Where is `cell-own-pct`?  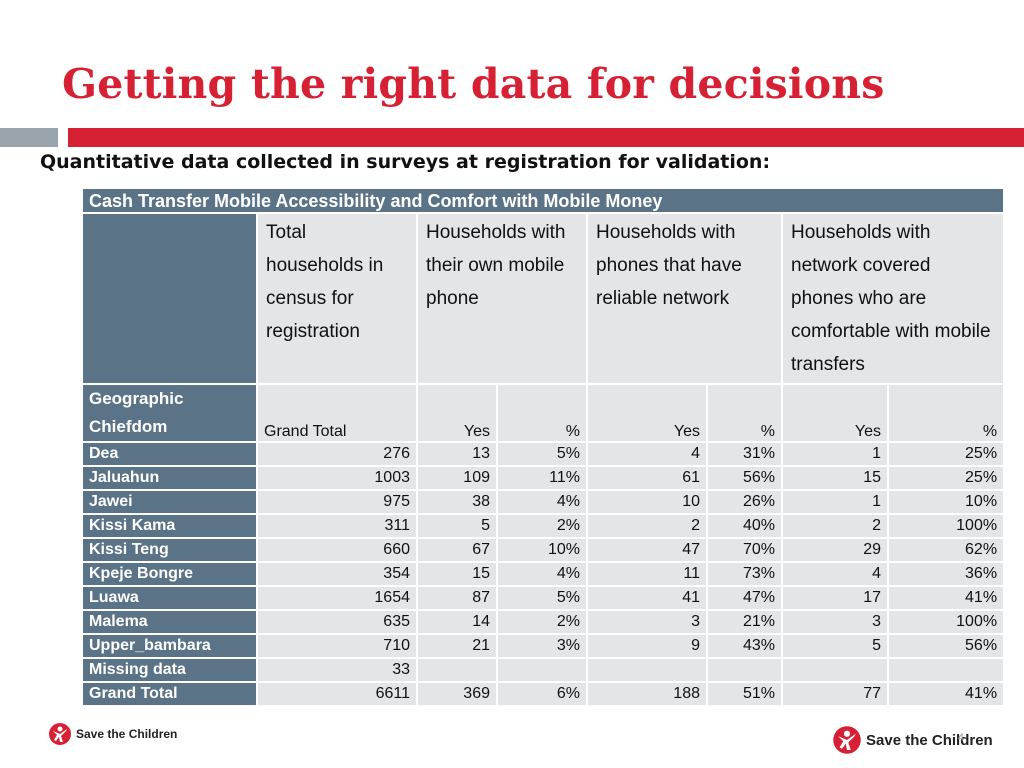
cell-own-pct is located at coordinates (542, 670).